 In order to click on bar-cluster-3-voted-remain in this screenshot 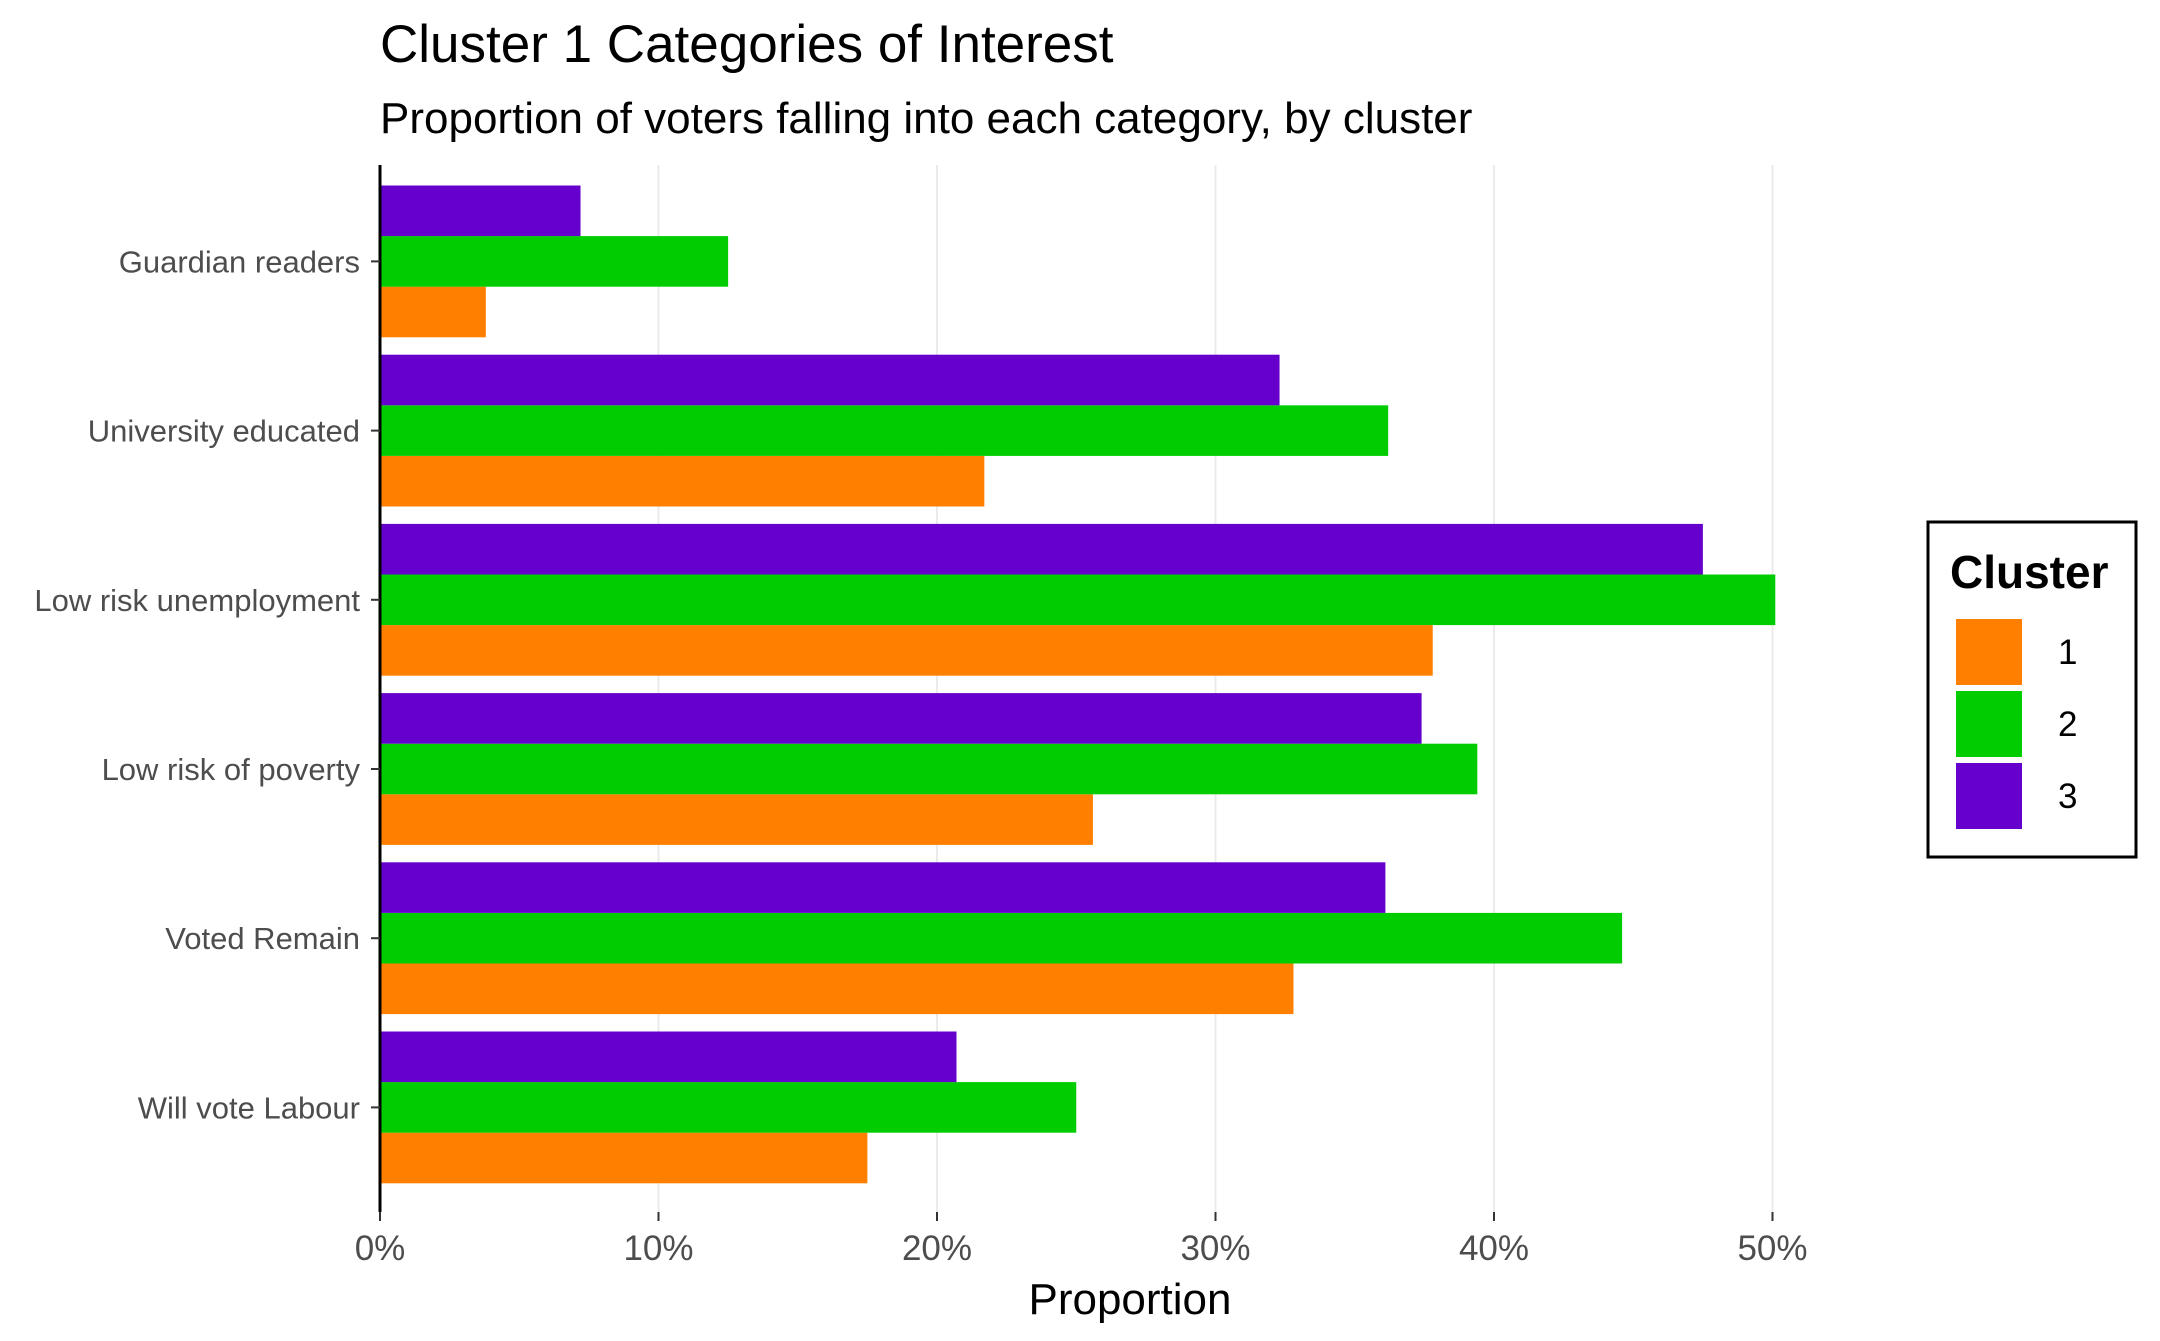, I will do `click(883, 887)`.